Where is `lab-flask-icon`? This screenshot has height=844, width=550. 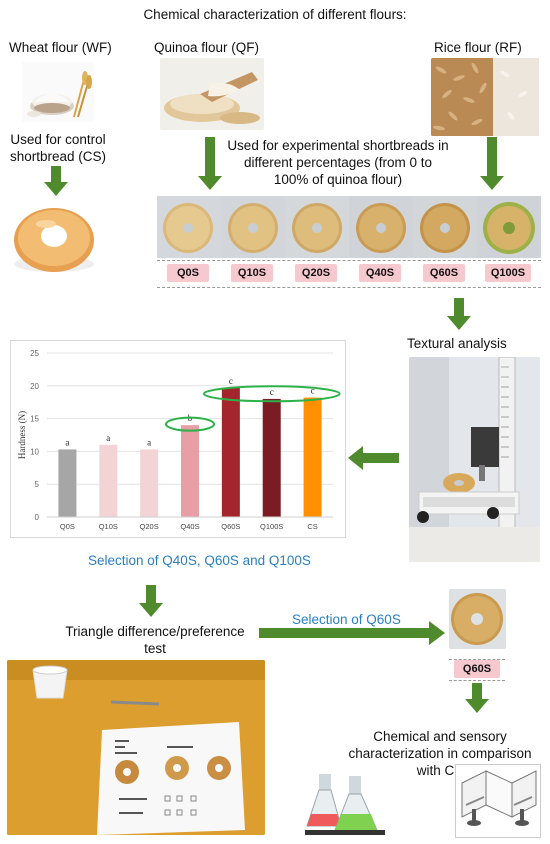
lab-flask-icon is located at coordinates (348, 803).